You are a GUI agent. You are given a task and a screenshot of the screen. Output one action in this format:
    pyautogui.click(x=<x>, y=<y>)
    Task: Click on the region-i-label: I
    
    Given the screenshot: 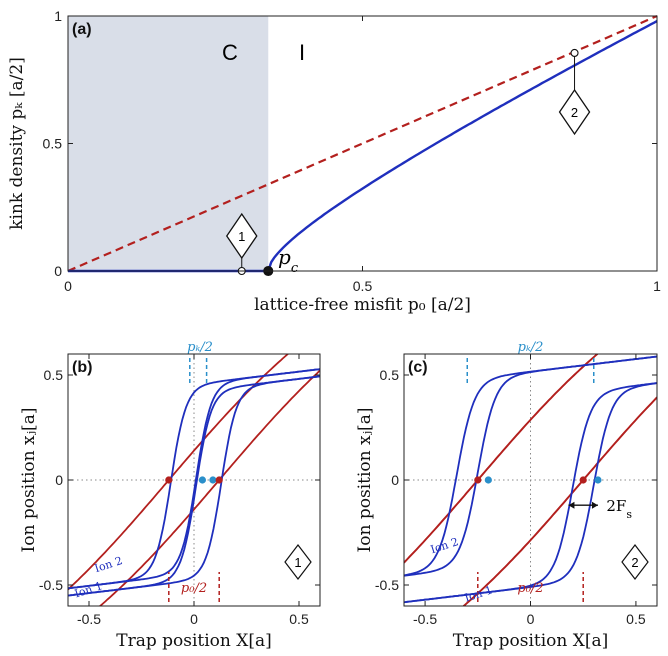 What is the action you would take?
    pyautogui.click(x=302, y=52)
    